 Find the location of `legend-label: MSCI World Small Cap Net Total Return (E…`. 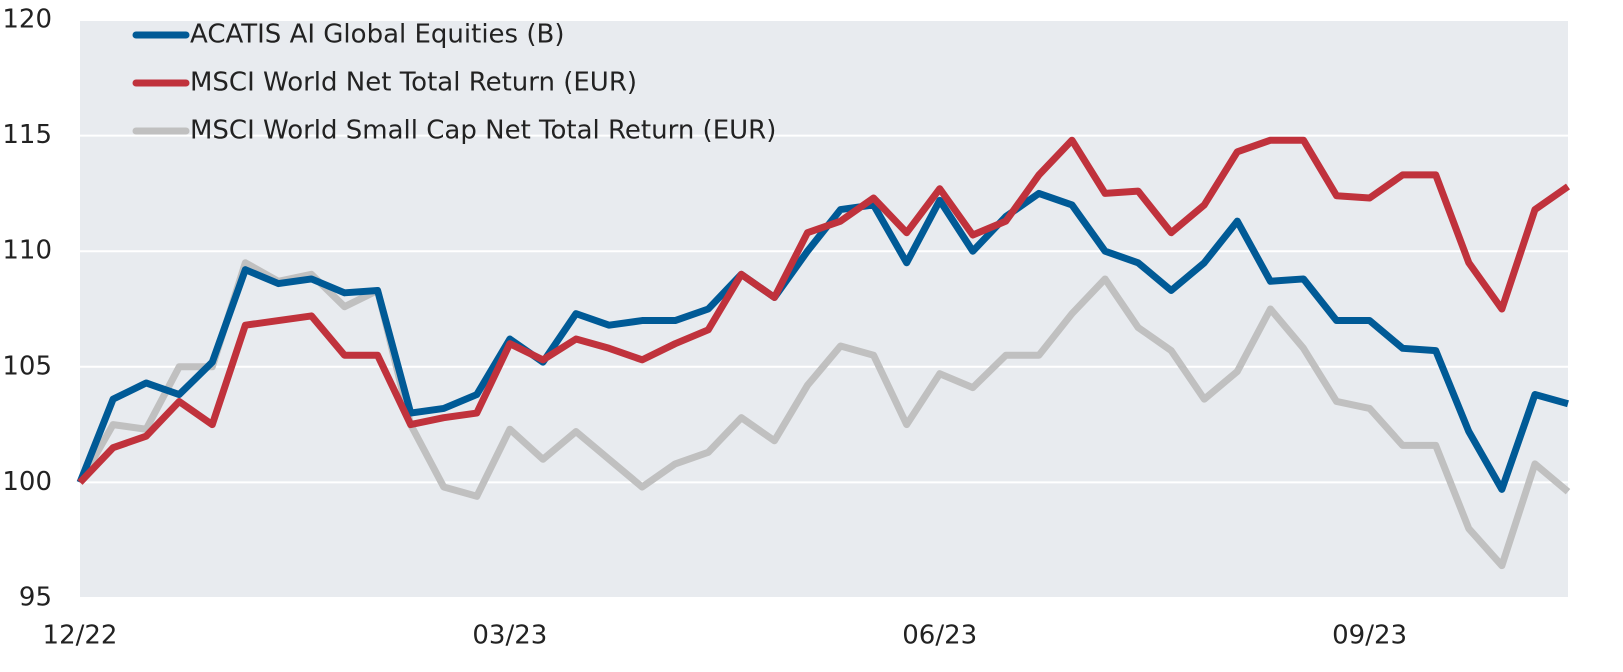

legend-label: MSCI World Small Cap Net Total Return (E… is located at coordinates (483, 131).